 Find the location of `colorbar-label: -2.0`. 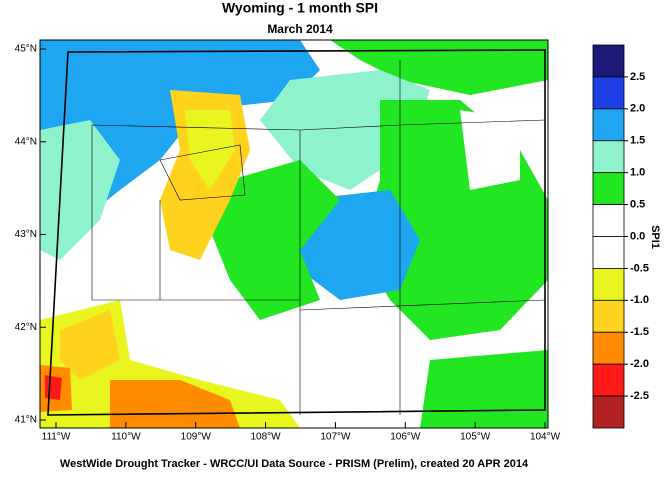

colorbar-label: -2.0 is located at coordinates (639, 364).